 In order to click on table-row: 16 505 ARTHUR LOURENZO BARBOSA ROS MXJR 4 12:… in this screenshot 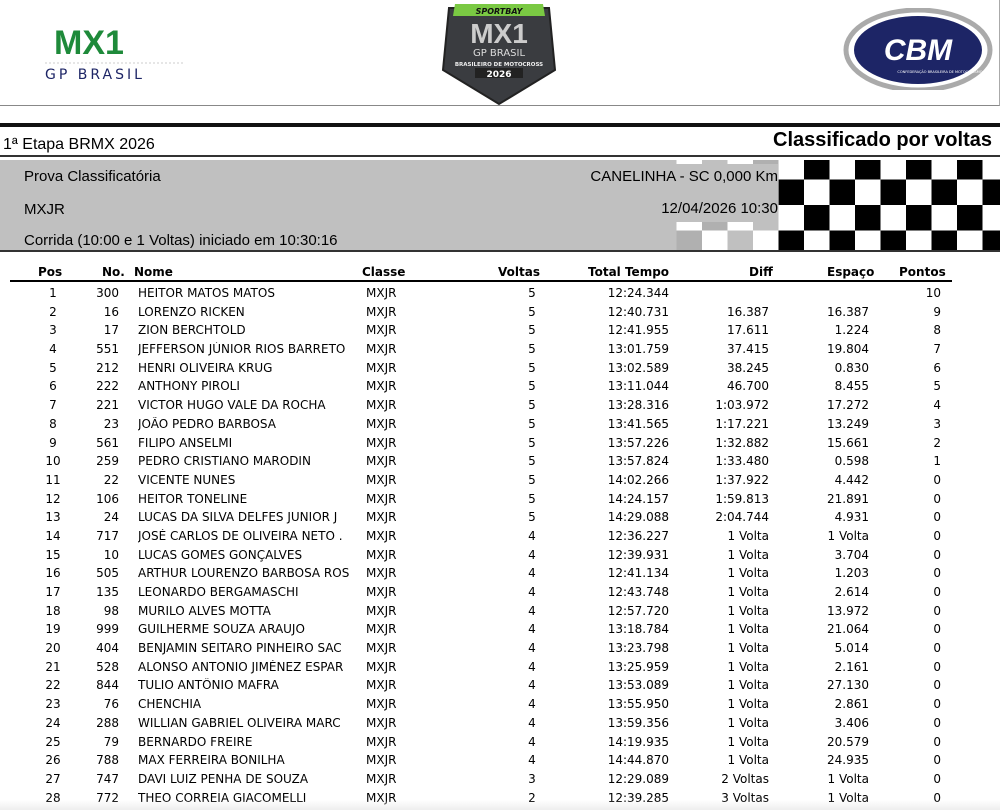, I will do `click(500, 573)`.